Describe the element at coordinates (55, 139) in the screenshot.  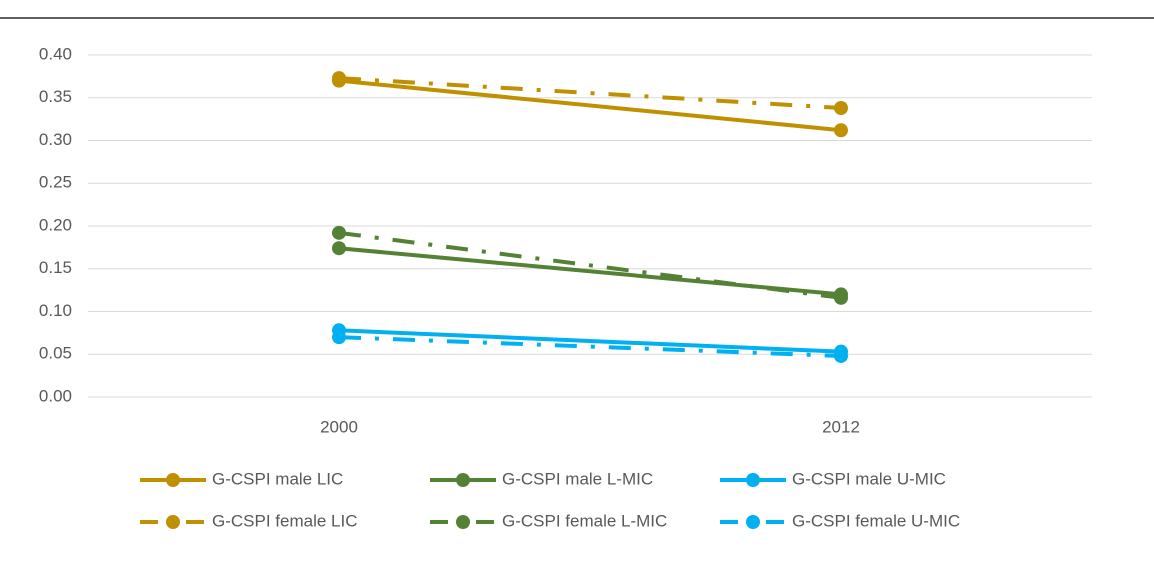
I see `y-tick-label: 0.30` at that location.